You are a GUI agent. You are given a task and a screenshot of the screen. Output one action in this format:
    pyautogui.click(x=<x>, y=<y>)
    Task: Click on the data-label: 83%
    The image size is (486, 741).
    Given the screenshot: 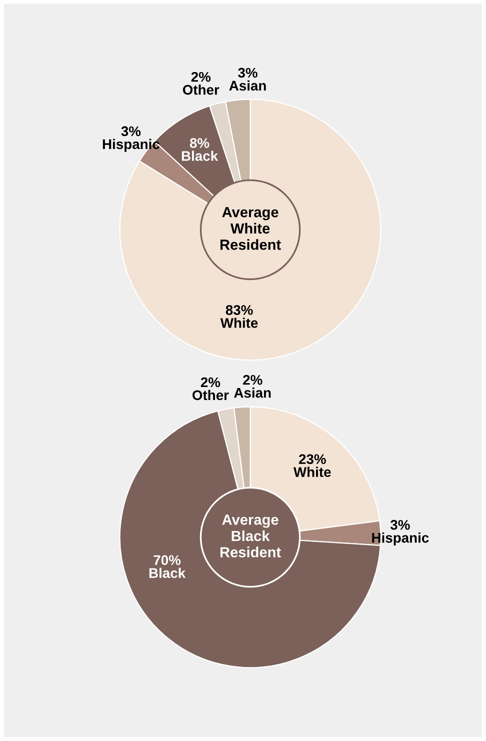 What is the action you would take?
    pyautogui.click(x=239, y=310)
    